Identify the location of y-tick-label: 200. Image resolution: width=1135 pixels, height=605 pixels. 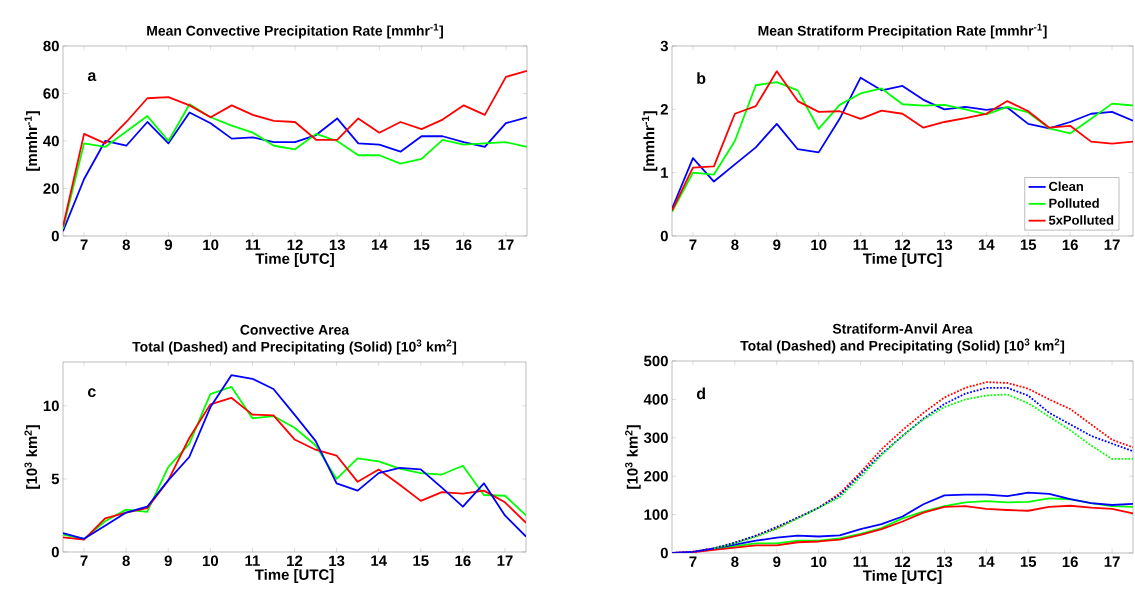
(656, 476).